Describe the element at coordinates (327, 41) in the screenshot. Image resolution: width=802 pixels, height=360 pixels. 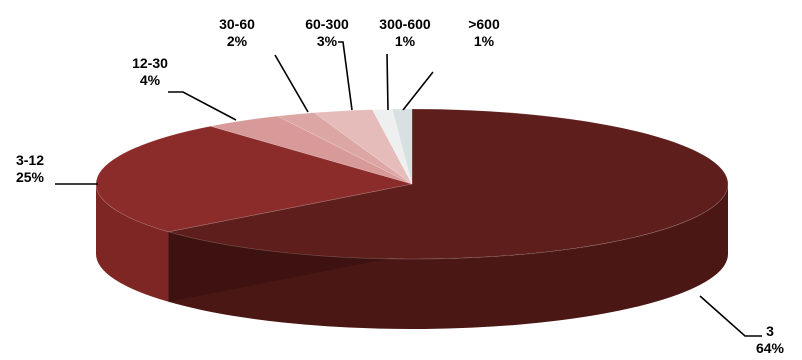
I see `slice-percent-label: 3%` at that location.